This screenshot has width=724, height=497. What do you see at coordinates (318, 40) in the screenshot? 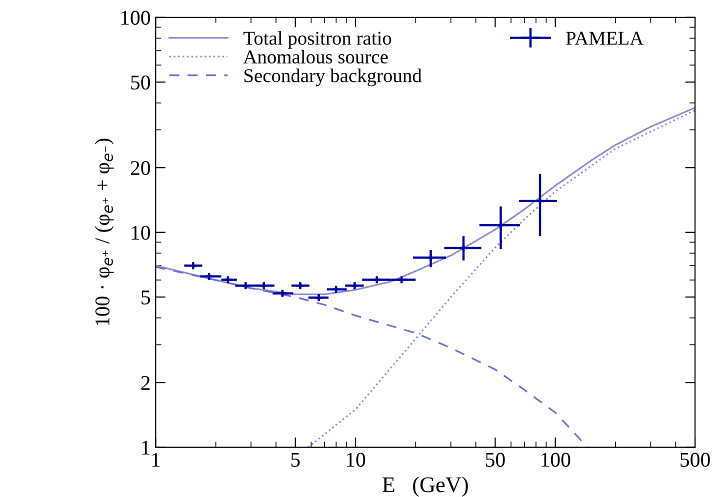
I see `legend-label: Total positron ratio` at bounding box center [318, 40].